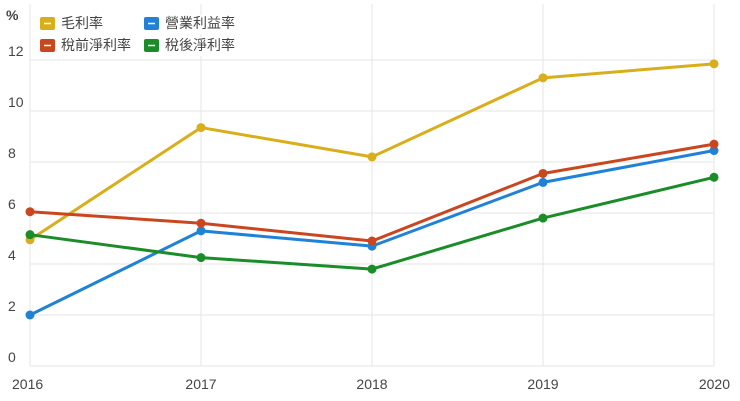  What do you see at coordinates (714, 384) in the screenshot?
I see `x-tick-label: 2020` at bounding box center [714, 384].